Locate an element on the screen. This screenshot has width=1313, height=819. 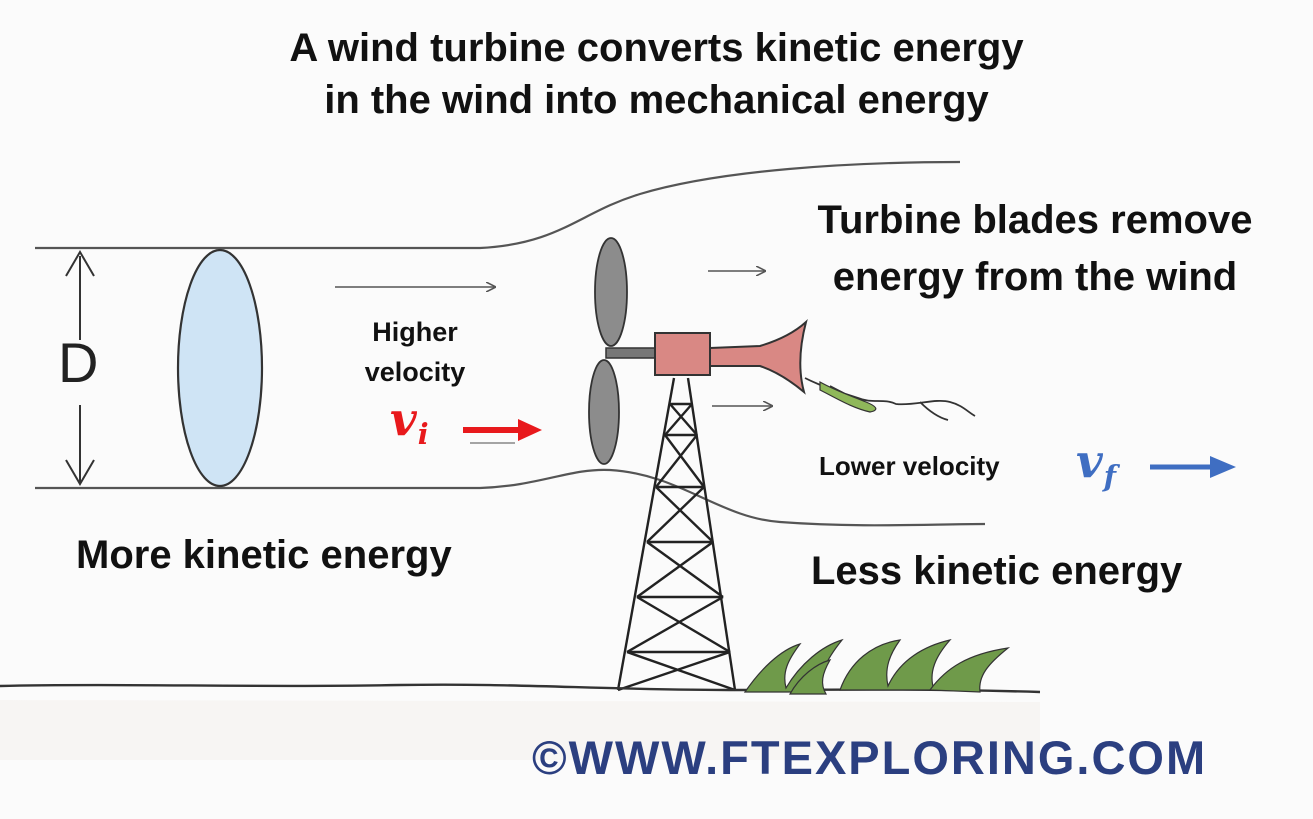
blades-line-2: energy from the wind is located at coordinates (1035, 277).